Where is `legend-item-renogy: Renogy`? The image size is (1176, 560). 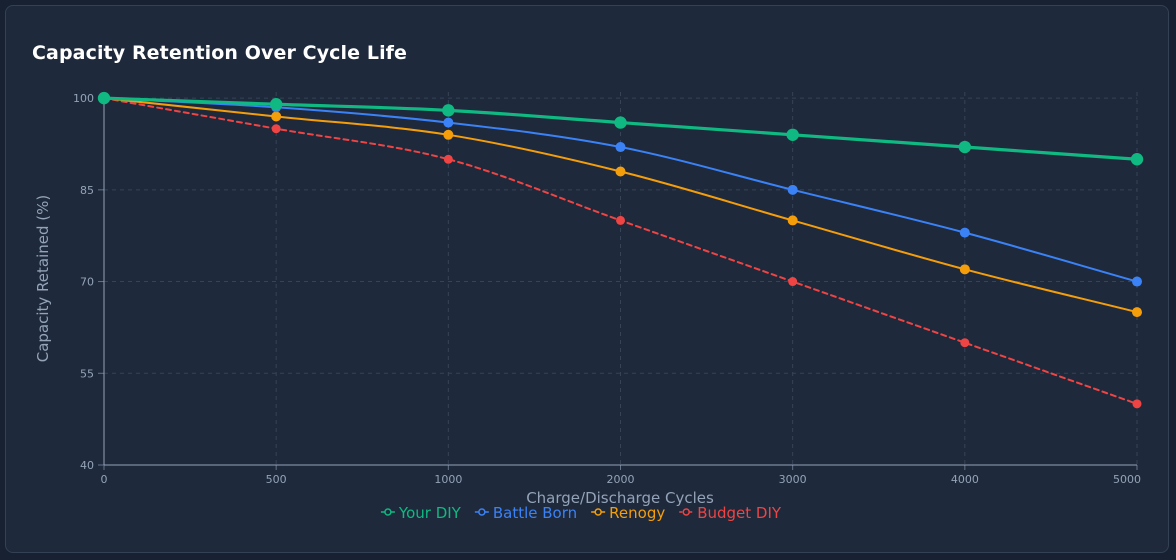
legend-item-renogy: Renogy is located at coordinates (628, 513).